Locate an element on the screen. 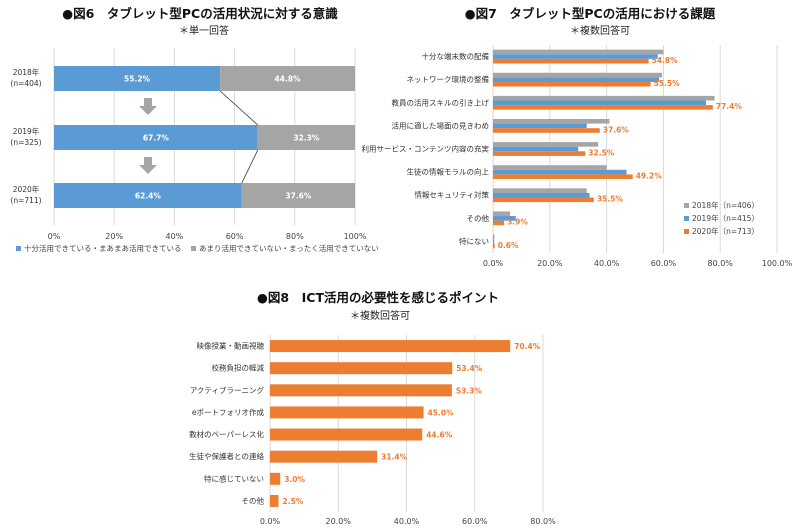  chart1-data-label: 32.3% is located at coordinates (306, 138).